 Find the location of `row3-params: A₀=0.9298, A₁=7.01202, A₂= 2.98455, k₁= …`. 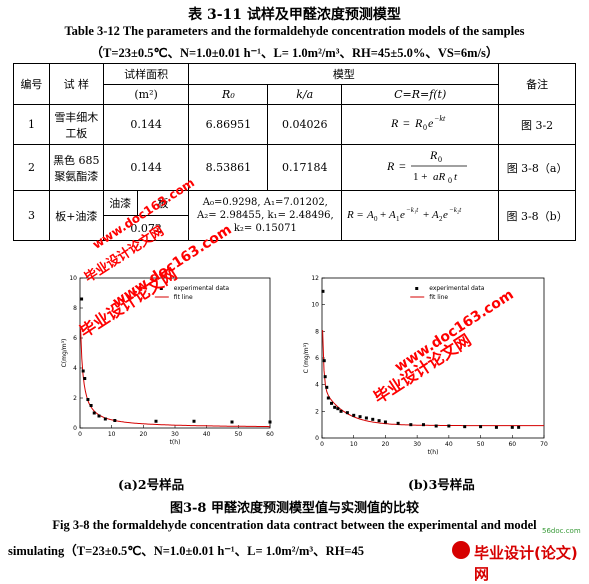

row3-params: A₀=0.9298, A₁=7.01202, A₂= 2.98455, k₁= … is located at coordinates (265, 215).